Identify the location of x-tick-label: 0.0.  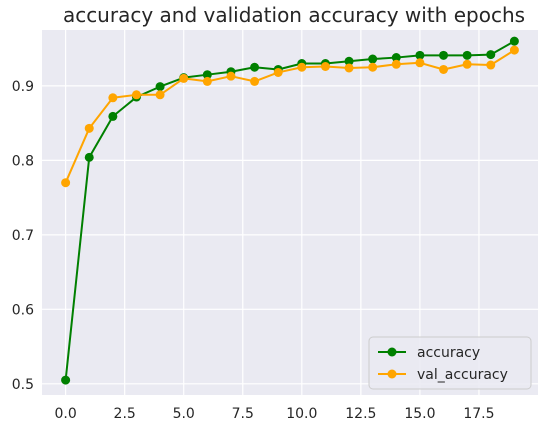
(65, 414).